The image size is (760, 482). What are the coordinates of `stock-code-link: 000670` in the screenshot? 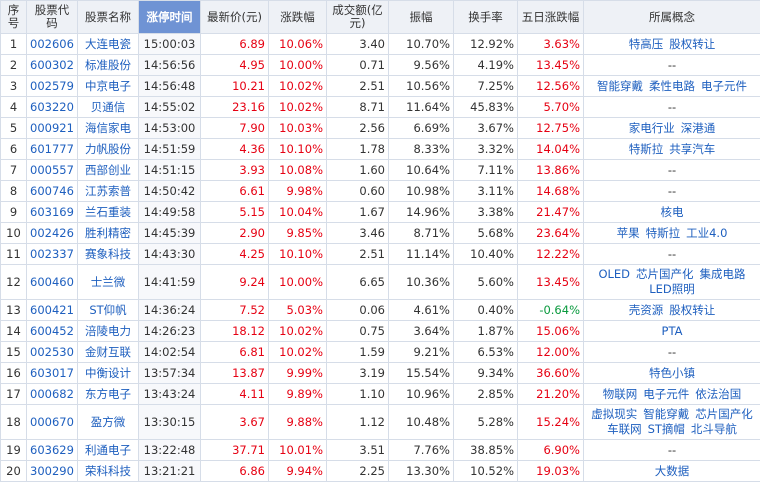 It's located at (52, 422).